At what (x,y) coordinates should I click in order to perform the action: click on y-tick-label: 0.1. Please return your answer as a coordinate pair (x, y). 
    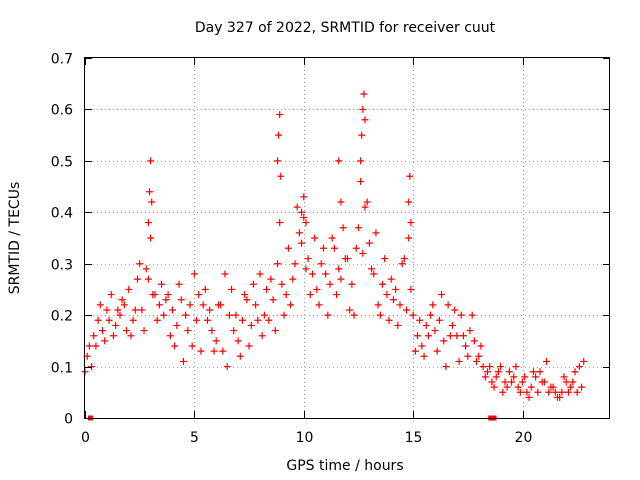
    Looking at the image, I should click on (62, 369).